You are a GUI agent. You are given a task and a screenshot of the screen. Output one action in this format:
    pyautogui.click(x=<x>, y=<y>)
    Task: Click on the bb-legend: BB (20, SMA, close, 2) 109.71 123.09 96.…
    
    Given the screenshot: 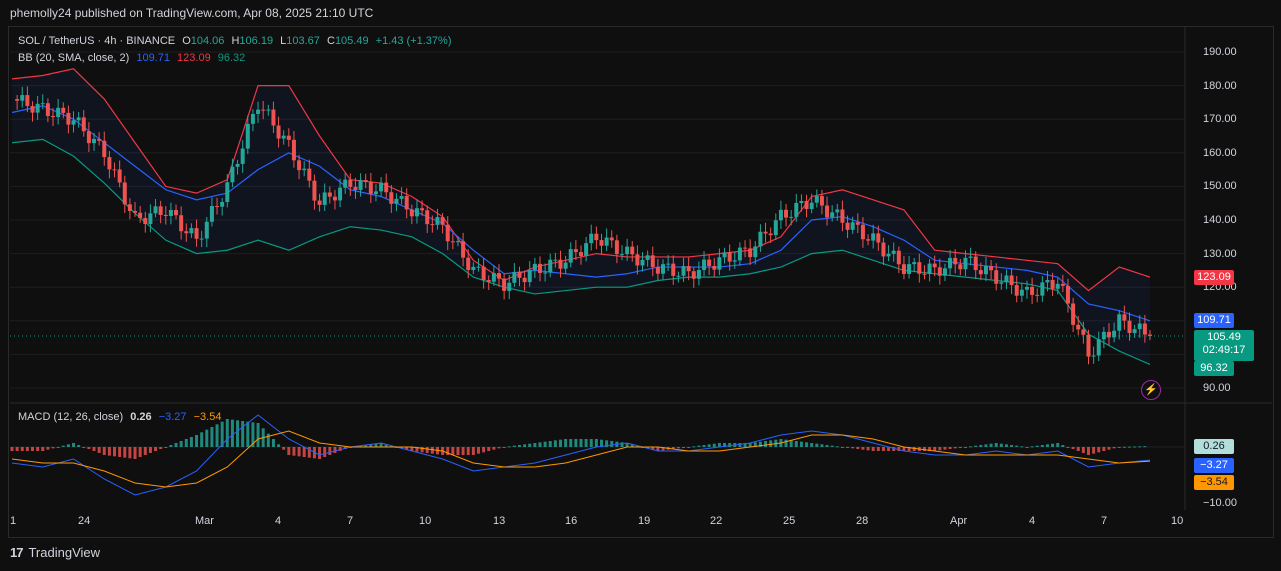 What is the action you would take?
    pyautogui.click(x=133, y=58)
    